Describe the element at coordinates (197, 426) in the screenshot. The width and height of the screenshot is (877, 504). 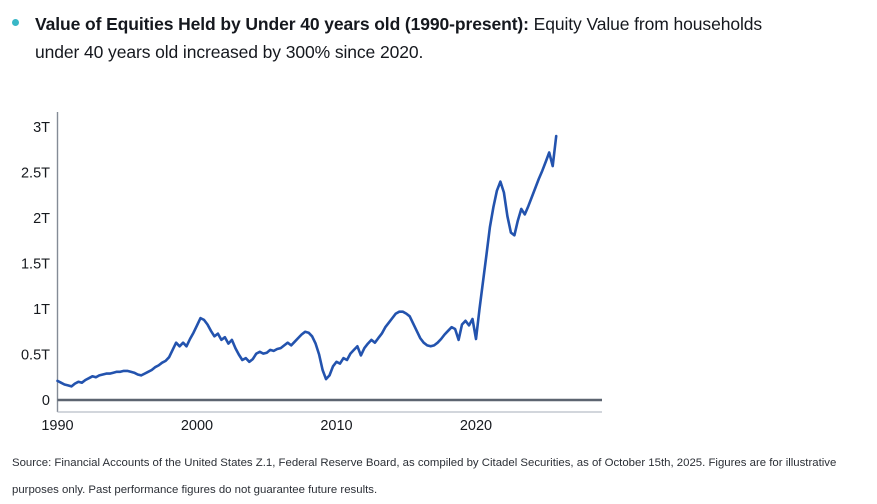
I see `x-tick-label: 2000` at that location.